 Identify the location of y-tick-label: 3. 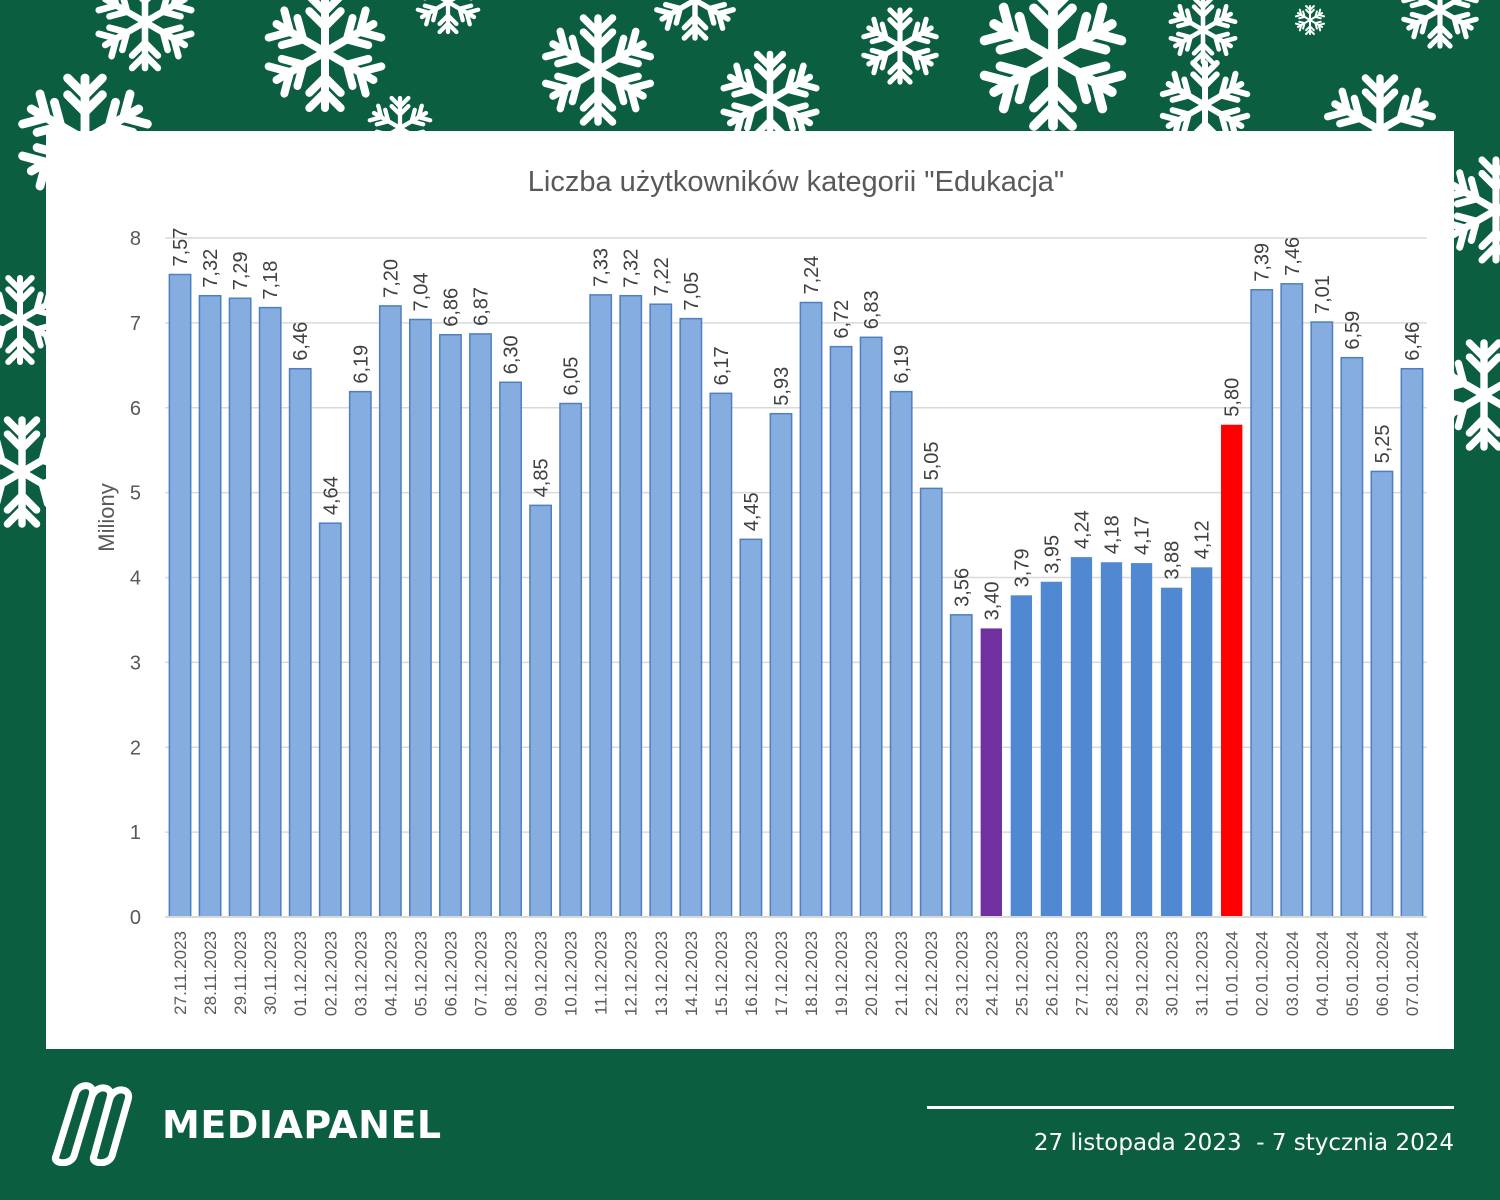
(135, 663).